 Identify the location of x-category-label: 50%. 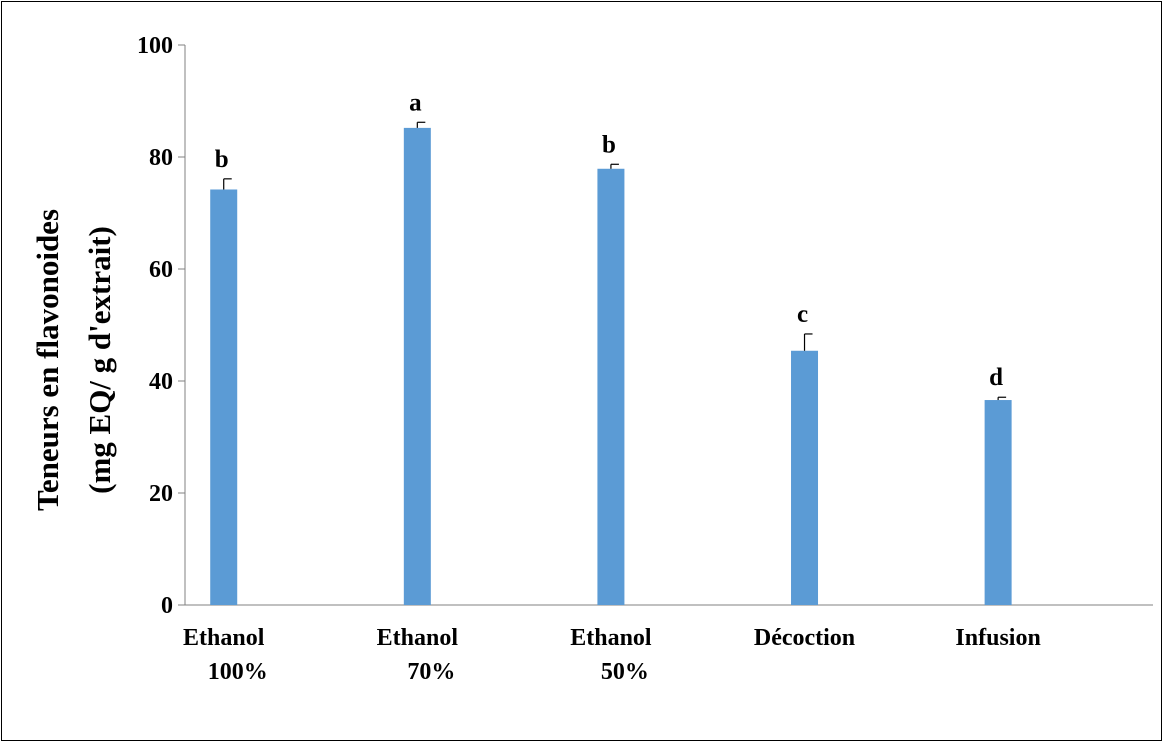
(625, 672).